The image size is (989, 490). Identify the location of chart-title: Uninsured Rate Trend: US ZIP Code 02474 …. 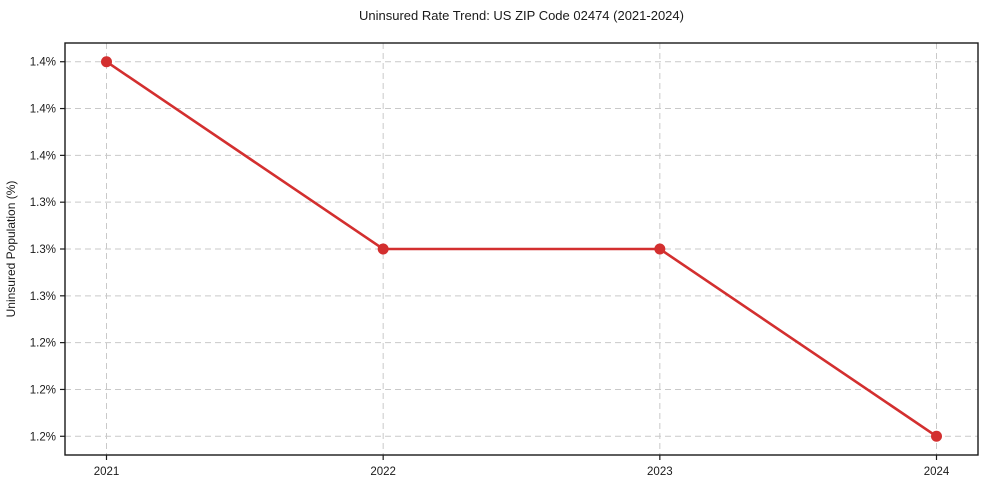
(521, 15).